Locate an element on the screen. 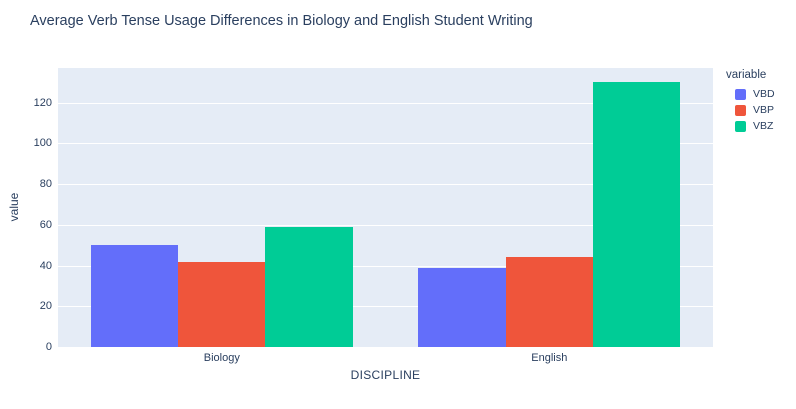  bar-biology-vbz is located at coordinates (309, 286).